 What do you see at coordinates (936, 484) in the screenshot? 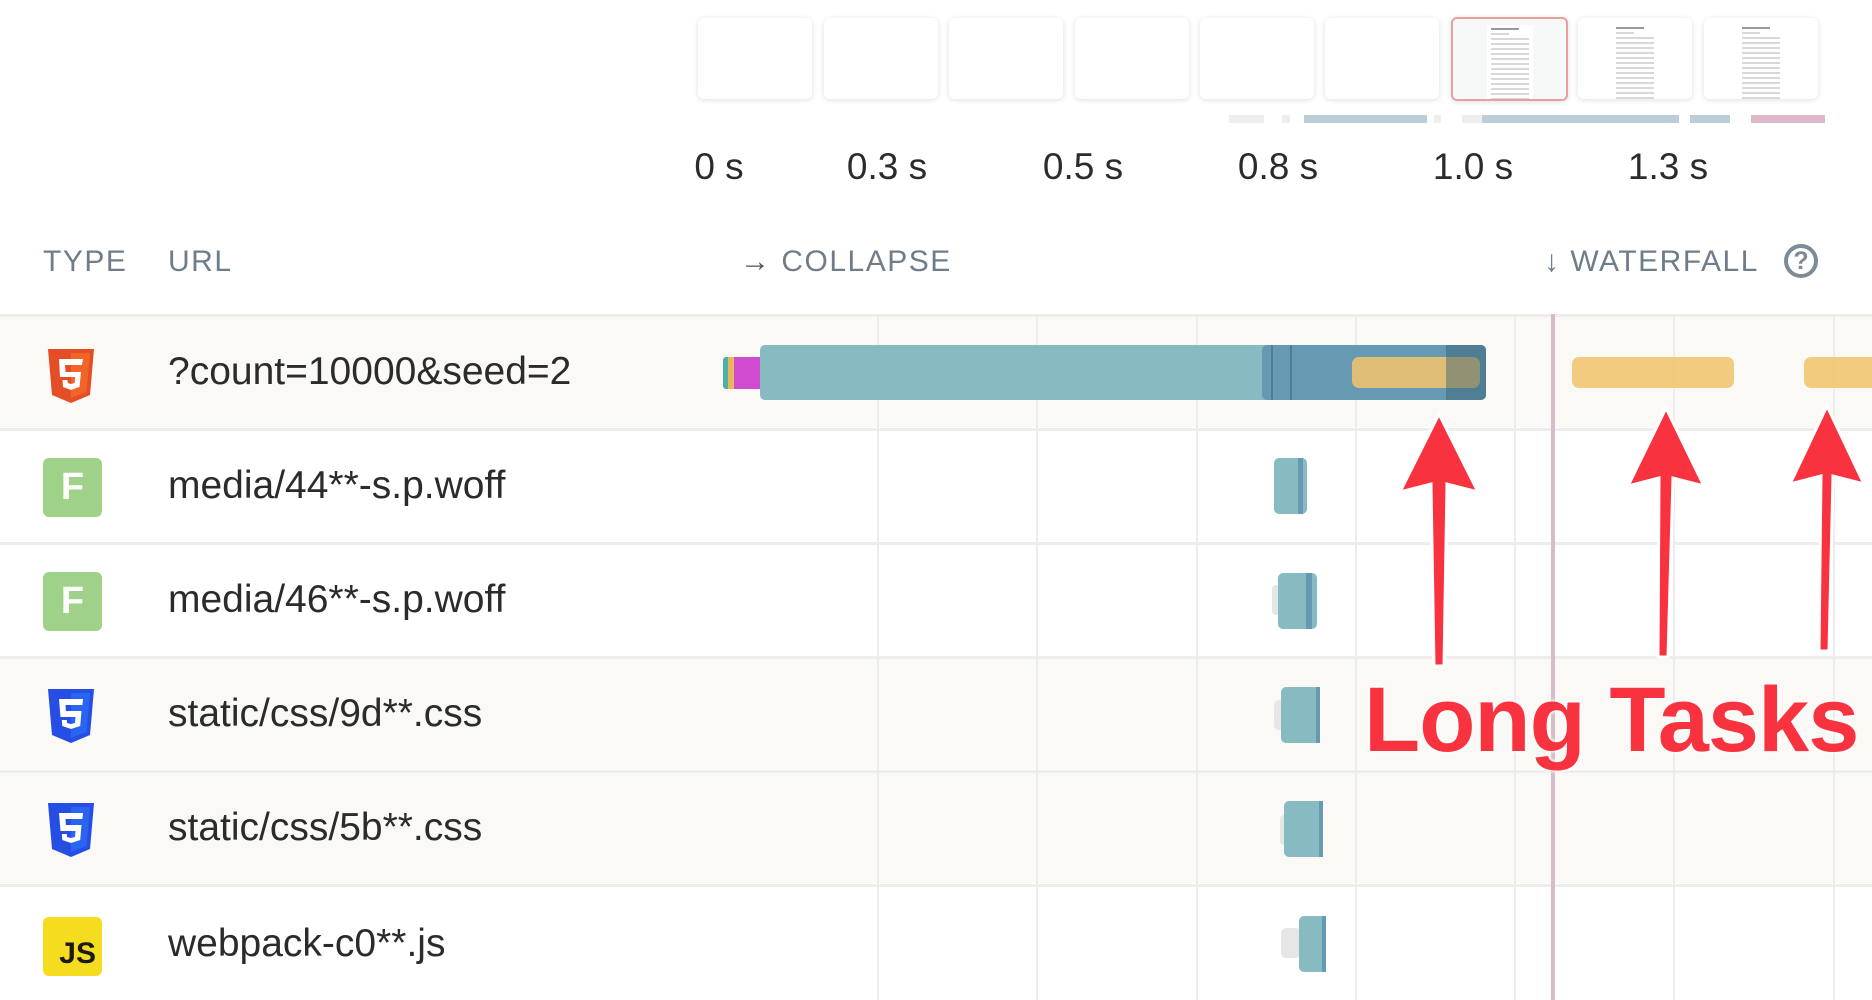
I see `table-row: F media/44**-s.p.woff` at bounding box center [936, 484].